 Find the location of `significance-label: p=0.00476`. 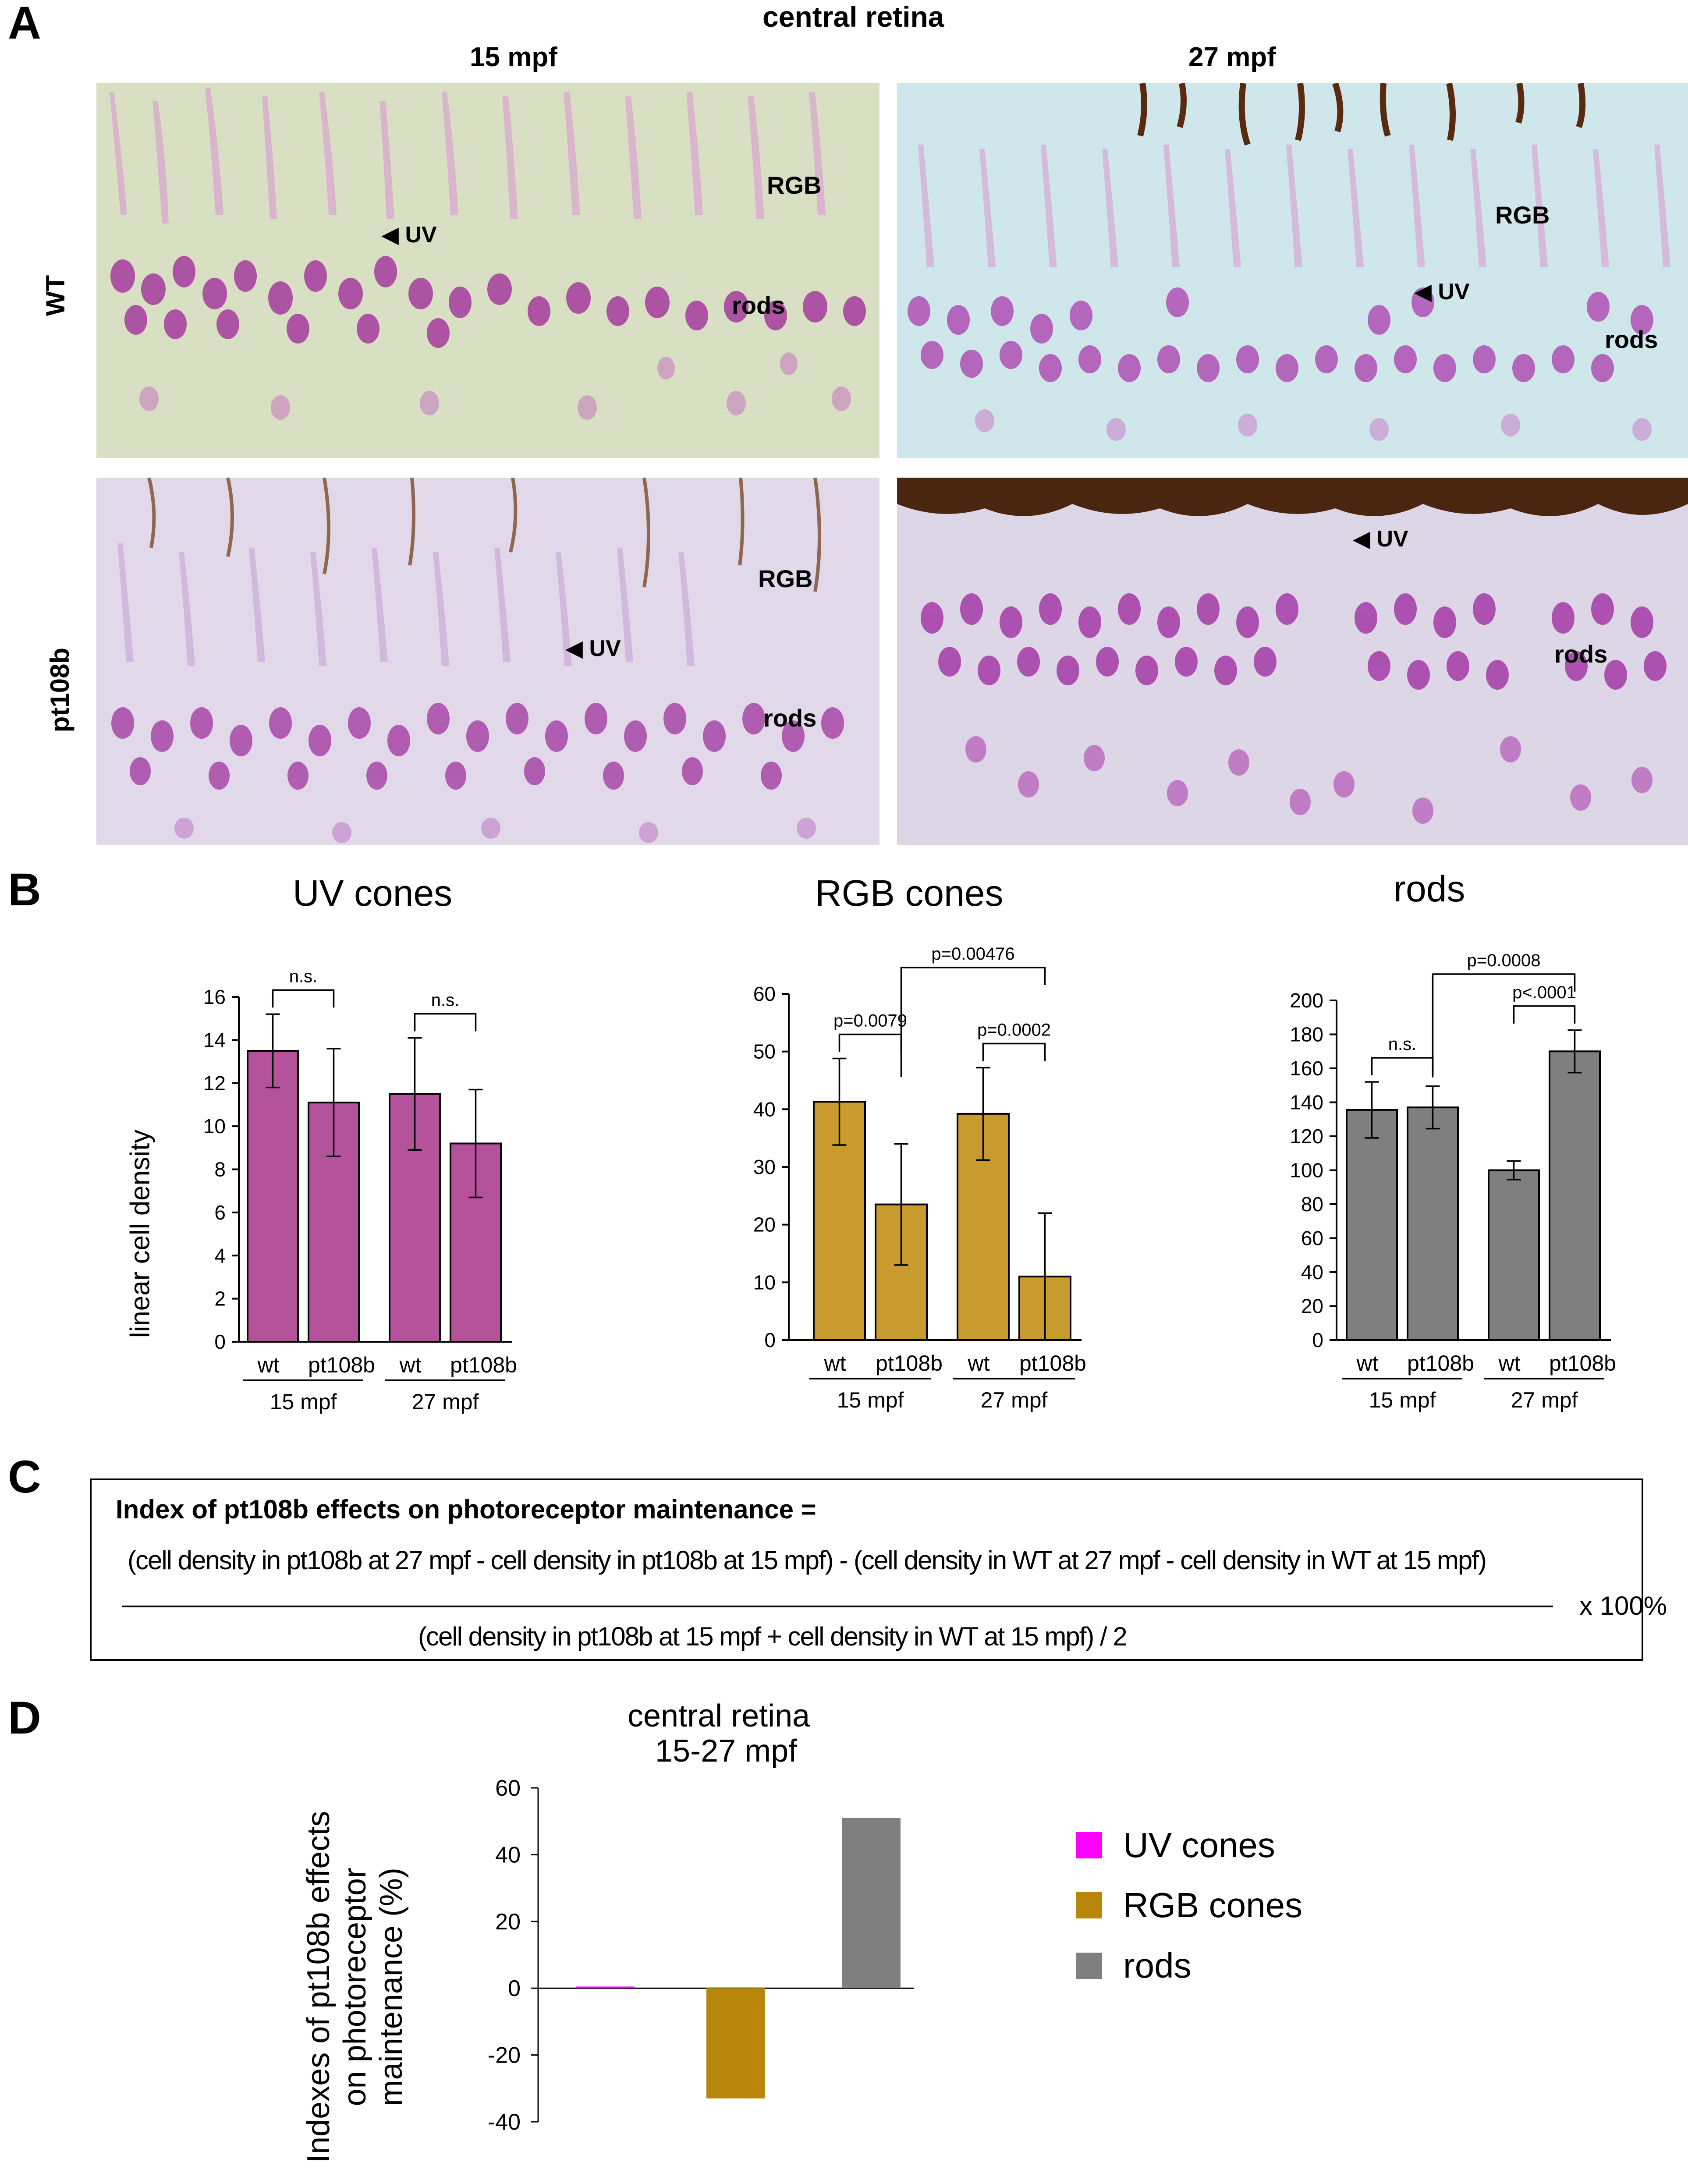

significance-label: p=0.00476 is located at coordinates (972, 954).